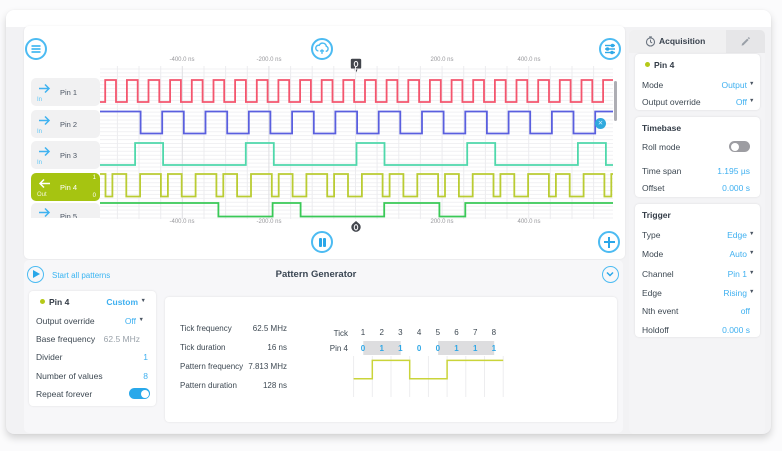 This screenshot has height=451, width=782. What do you see at coordinates (456, 332) in the screenshot?
I see `svg-text: 6` at bounding box center [456, 332].